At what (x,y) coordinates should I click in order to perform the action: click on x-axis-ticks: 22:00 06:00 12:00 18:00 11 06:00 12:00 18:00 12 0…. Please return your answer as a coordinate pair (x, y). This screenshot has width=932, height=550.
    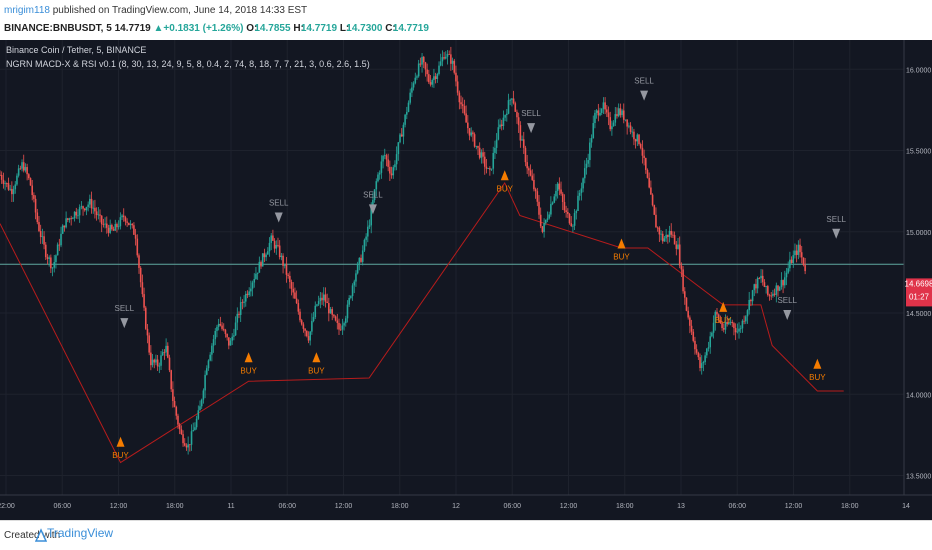
    Looking at the image, I should click on (455, 506).